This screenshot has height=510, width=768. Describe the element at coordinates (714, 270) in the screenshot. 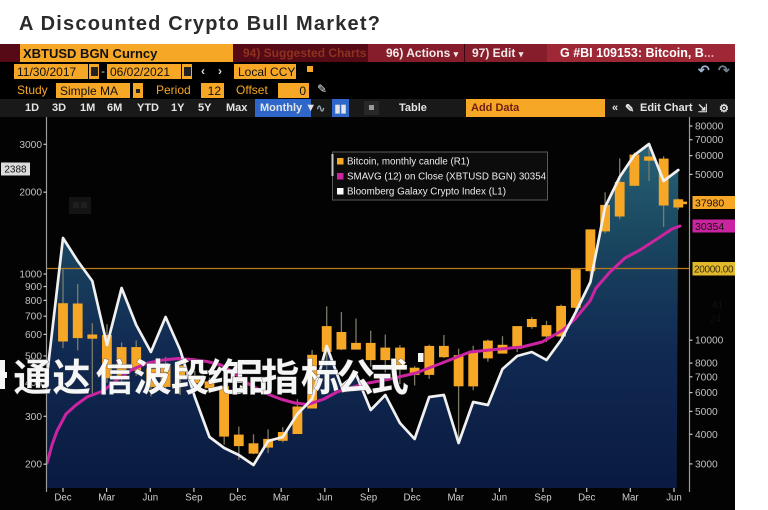

I see `svg-text: 20000.00` at that location.